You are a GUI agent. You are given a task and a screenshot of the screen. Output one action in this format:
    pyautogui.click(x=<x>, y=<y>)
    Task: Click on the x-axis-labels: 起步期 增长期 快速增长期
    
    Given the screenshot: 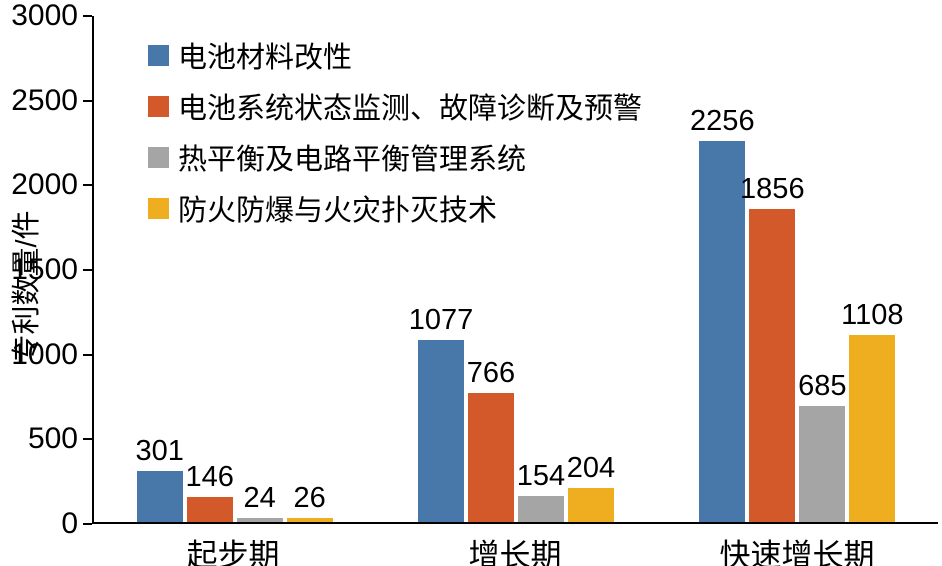 What is the action you would take?
    pyautogui.click(x=515, y=548)
    